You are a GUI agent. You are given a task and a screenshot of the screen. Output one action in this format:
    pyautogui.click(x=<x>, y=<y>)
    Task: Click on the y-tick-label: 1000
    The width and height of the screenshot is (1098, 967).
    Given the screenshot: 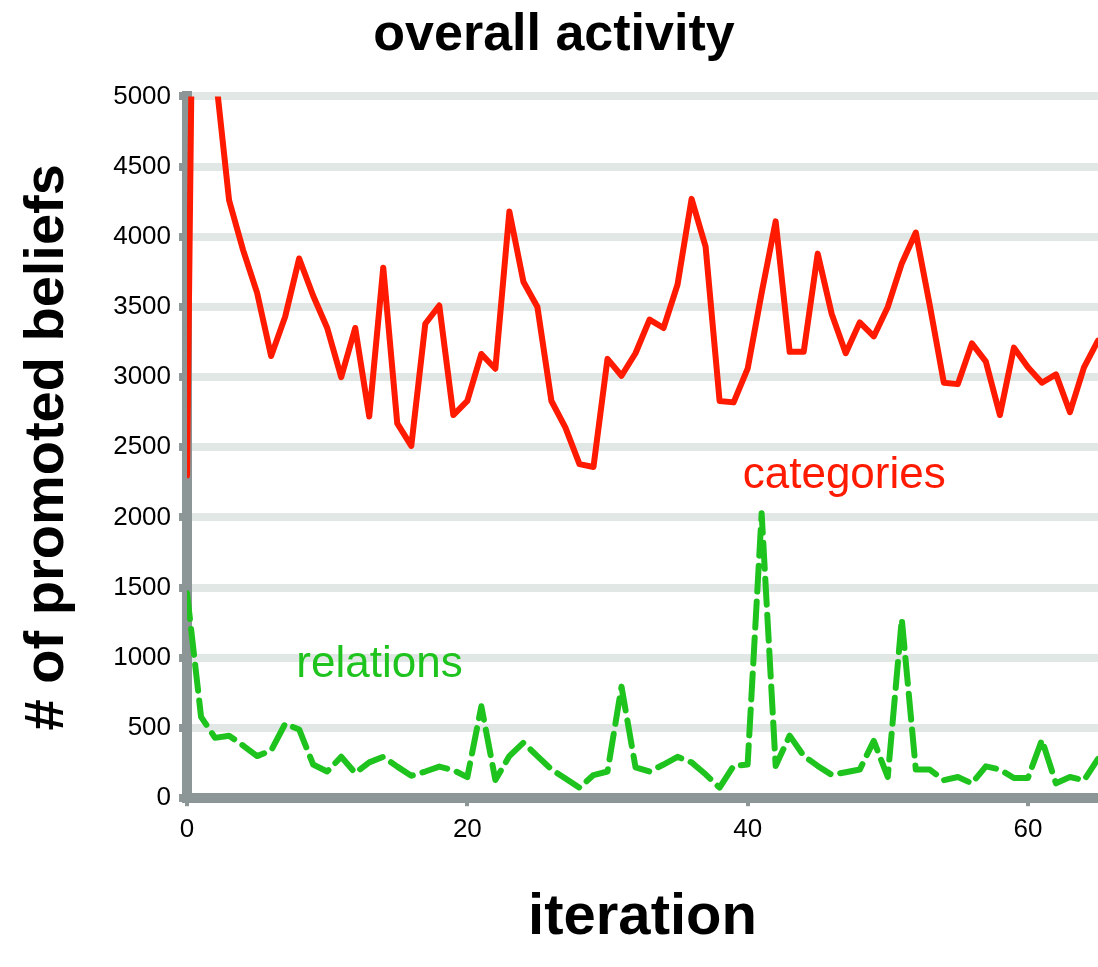 What is the action you would take?
    pyautogui.click(x=142, y=656)
    